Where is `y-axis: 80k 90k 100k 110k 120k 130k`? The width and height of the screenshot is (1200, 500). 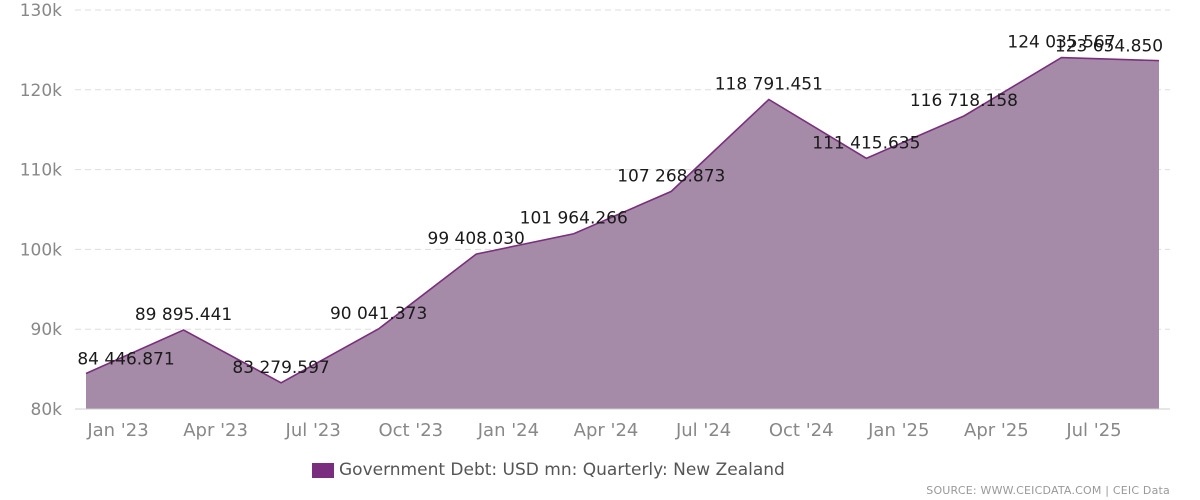
y-axis: 80k 90k 100k 110k 120k 130k is located at coordinates (41, 210).